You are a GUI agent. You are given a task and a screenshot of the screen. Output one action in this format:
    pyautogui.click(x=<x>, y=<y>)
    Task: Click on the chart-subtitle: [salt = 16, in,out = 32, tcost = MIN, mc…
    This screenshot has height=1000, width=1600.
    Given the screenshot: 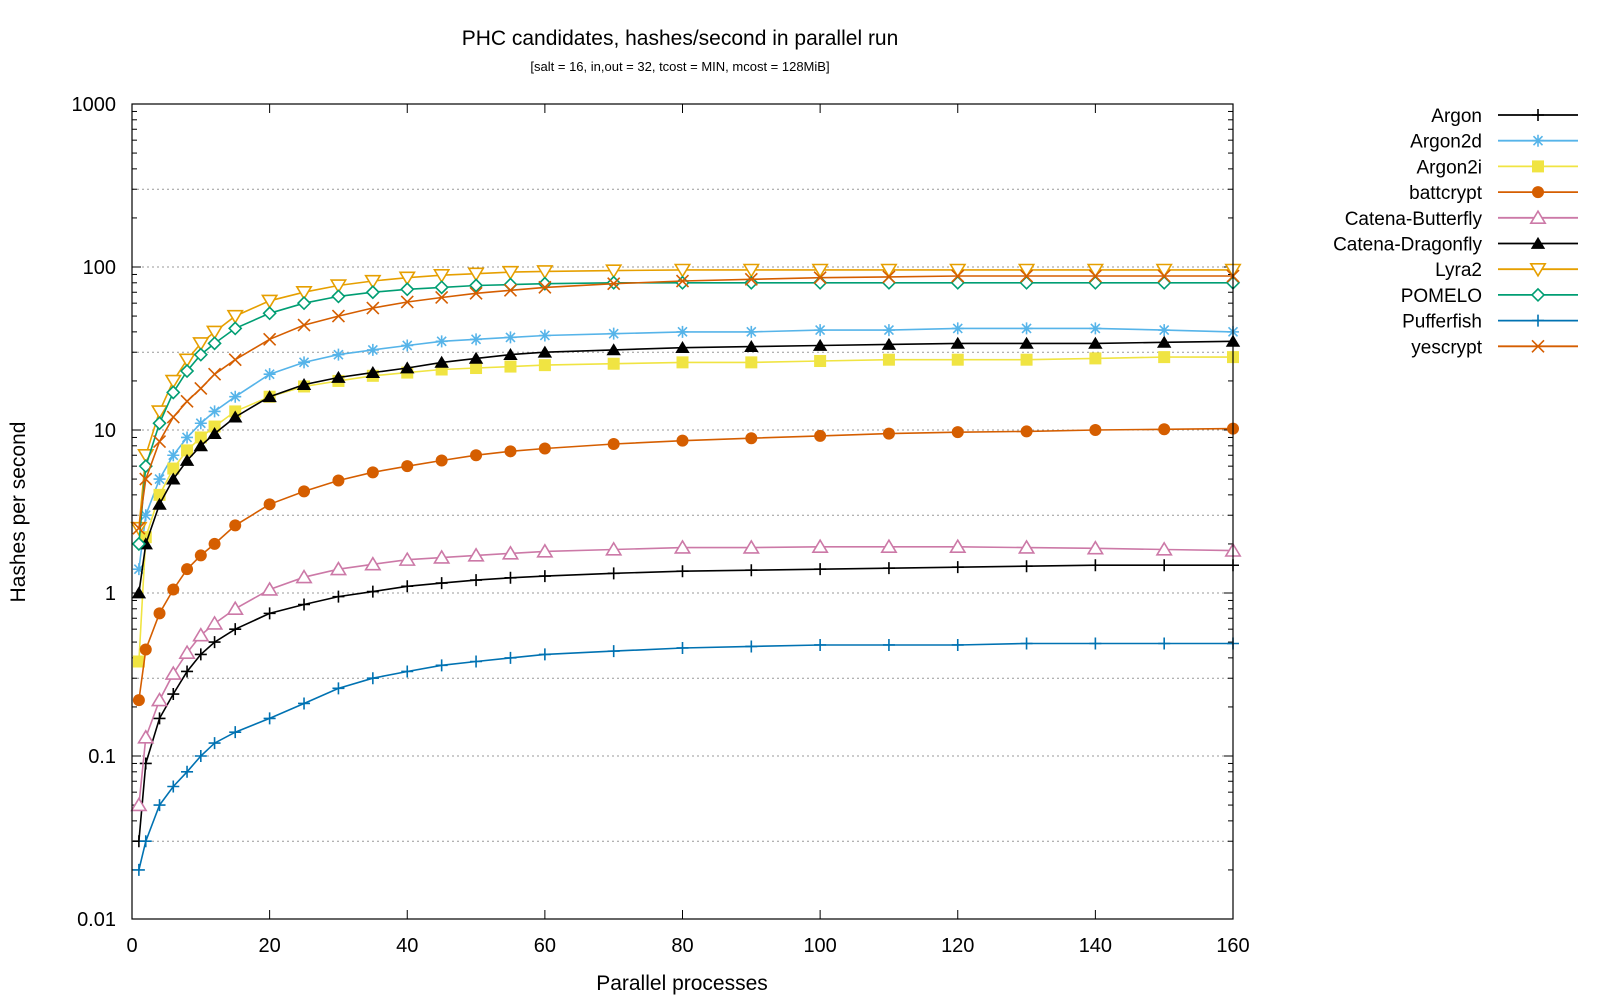 What is the action you would take?
    pyautogui.click(x=679, y=66)
    